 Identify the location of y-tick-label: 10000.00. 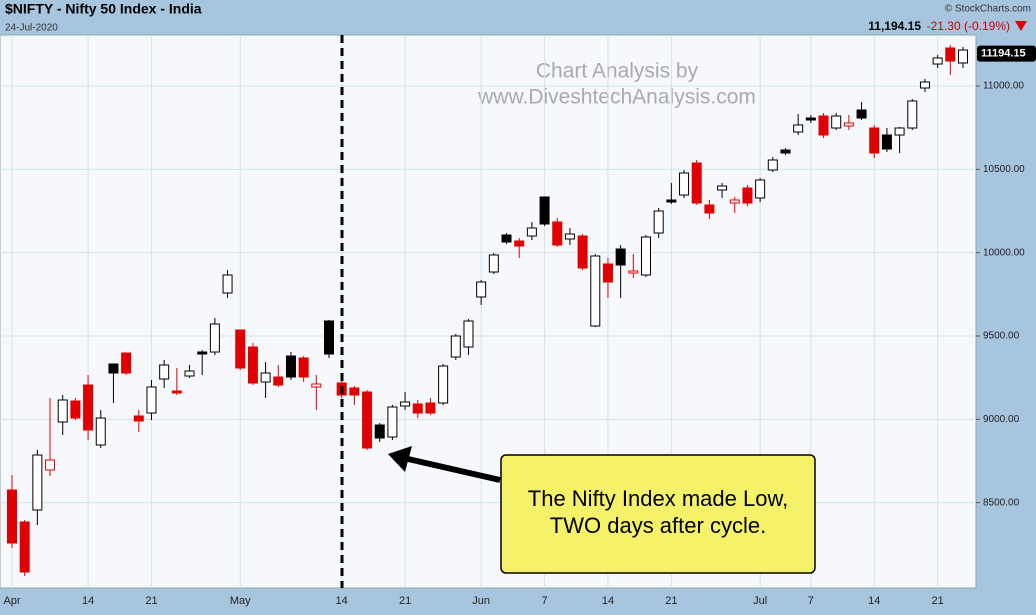
(1004, 252).